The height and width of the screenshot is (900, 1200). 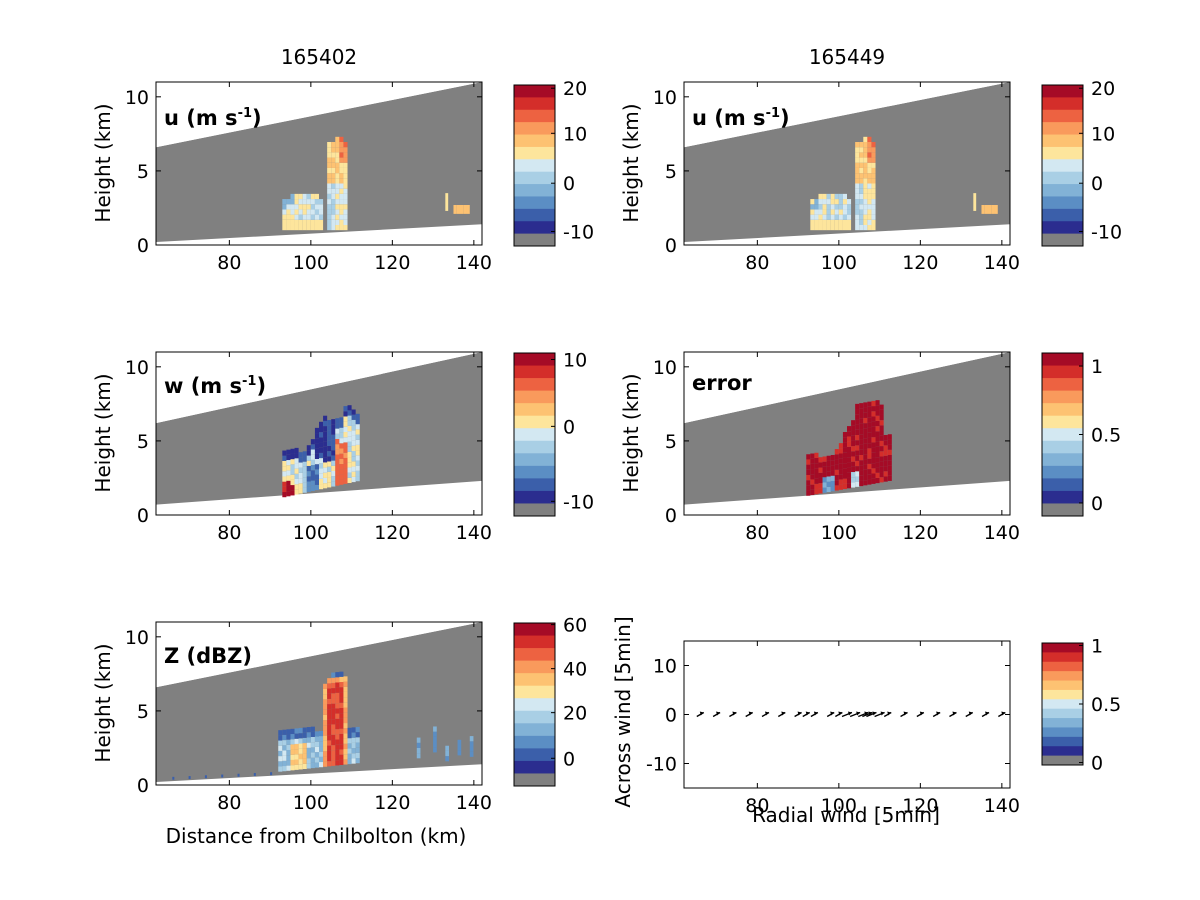 What do you see at coordinates (569, 427) in the screenshot?
I see `colorbar-tick-label: 0` at bounding box center [569, 427].